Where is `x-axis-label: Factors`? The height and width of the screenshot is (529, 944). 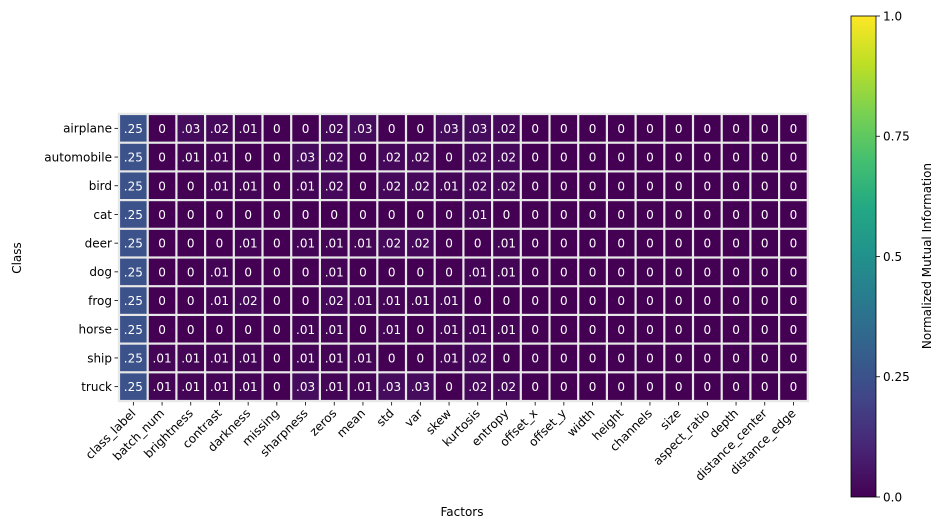 x-axis-label: Factors is located at coordinates (462, 512).